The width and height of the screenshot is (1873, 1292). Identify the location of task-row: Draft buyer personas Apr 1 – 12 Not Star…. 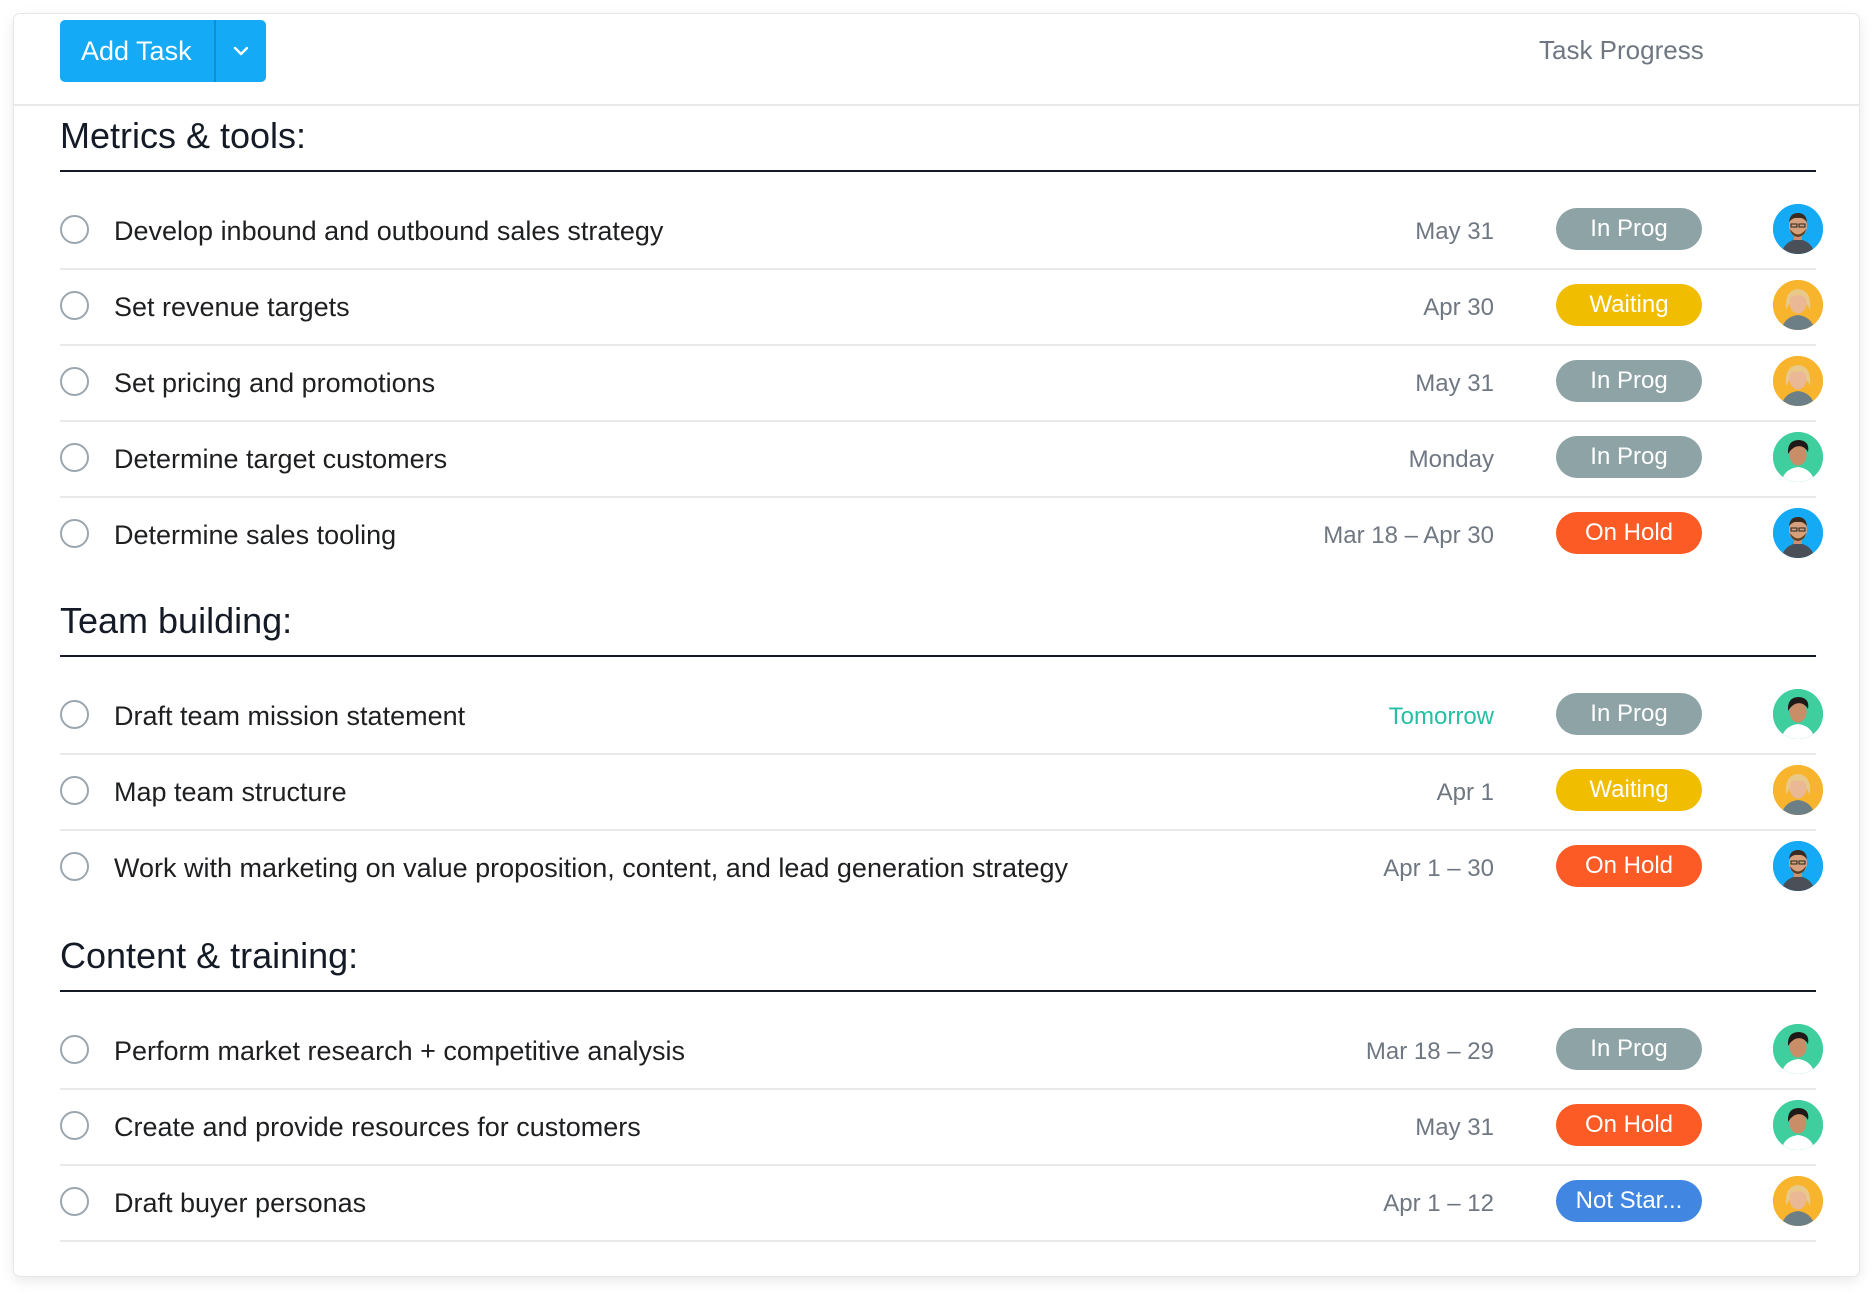
(941, 1204).